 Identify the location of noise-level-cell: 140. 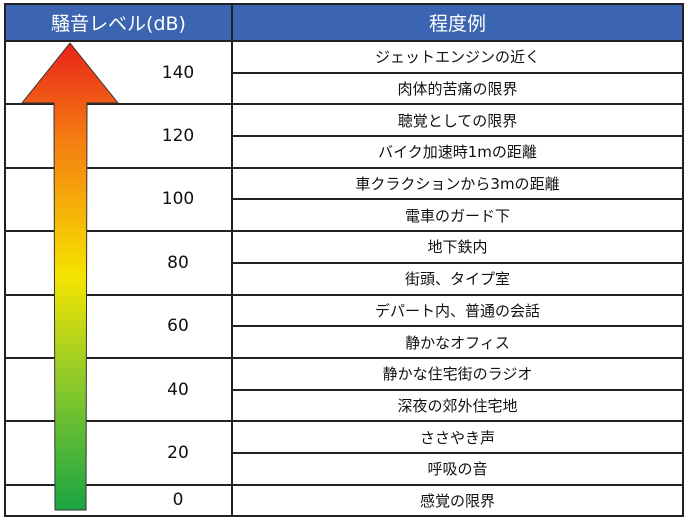
(118, 72).